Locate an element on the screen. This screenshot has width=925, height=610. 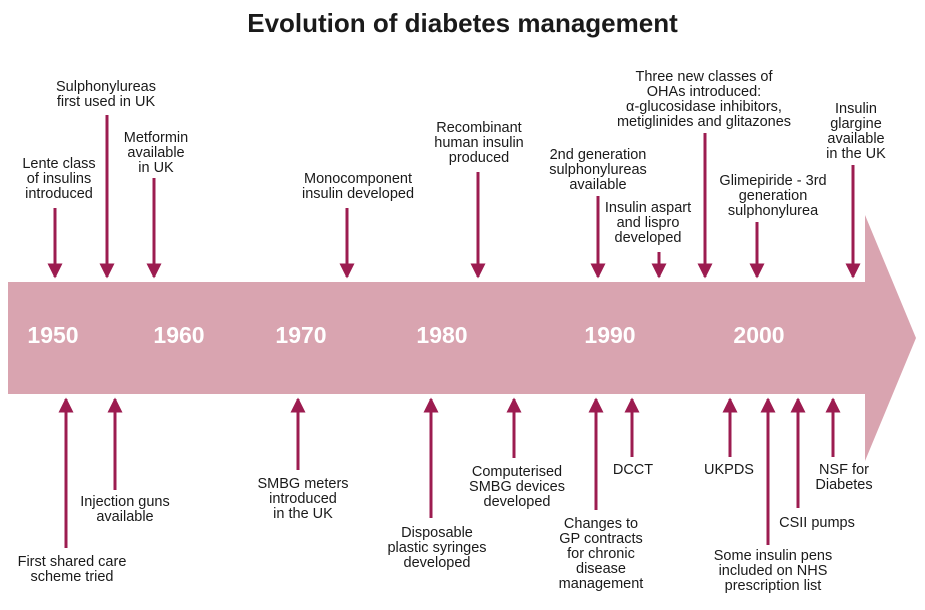
event-insulin-aspart-lispro: Insulin aspart and lispro developed is located at coordinates (648, 223).